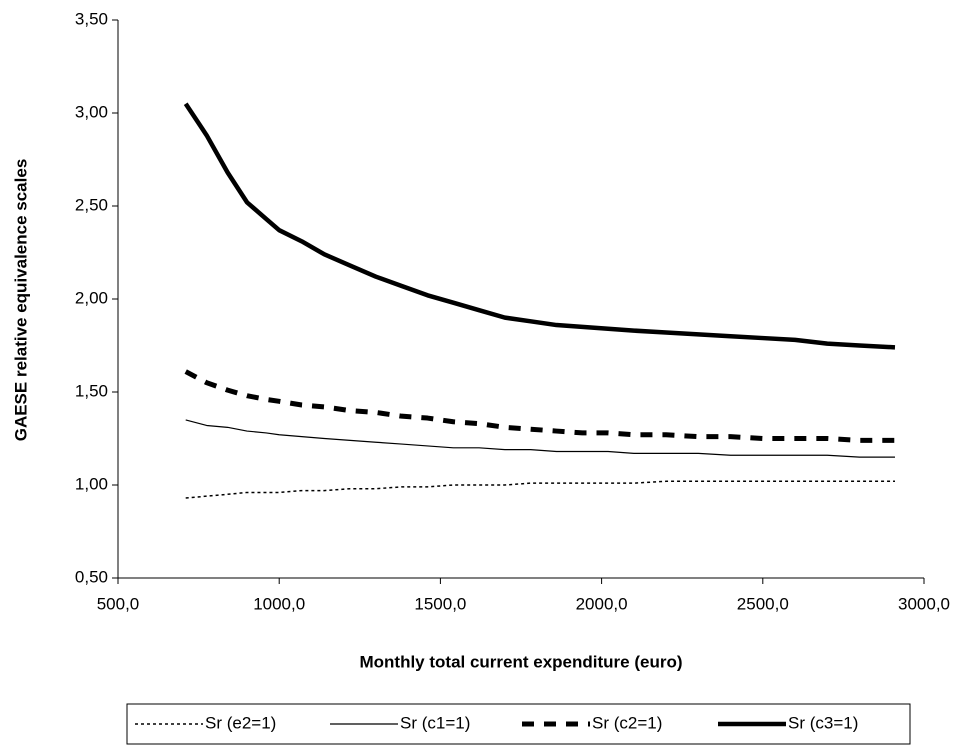 The width and height of the screenshot is (963, 749). I want to click on y-tick-label: 0,50, so click(91, 576).